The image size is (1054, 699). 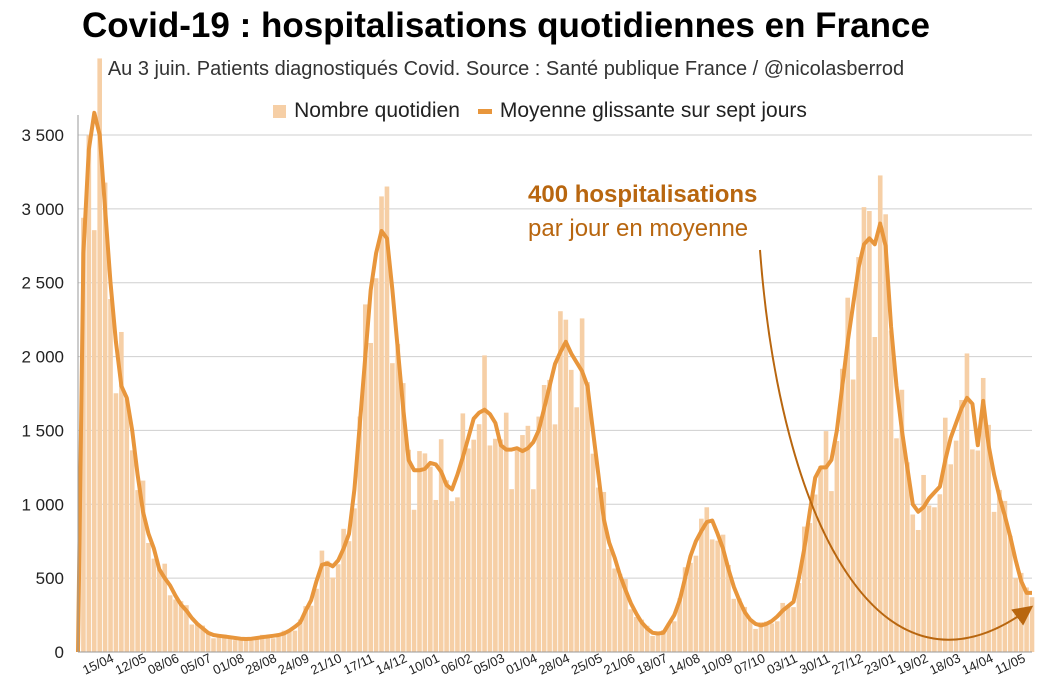 What do you see at coordinates (782, 663) in the screenshot?
I see `x-tick-label: 03/11` at bounding box center [782, 663].